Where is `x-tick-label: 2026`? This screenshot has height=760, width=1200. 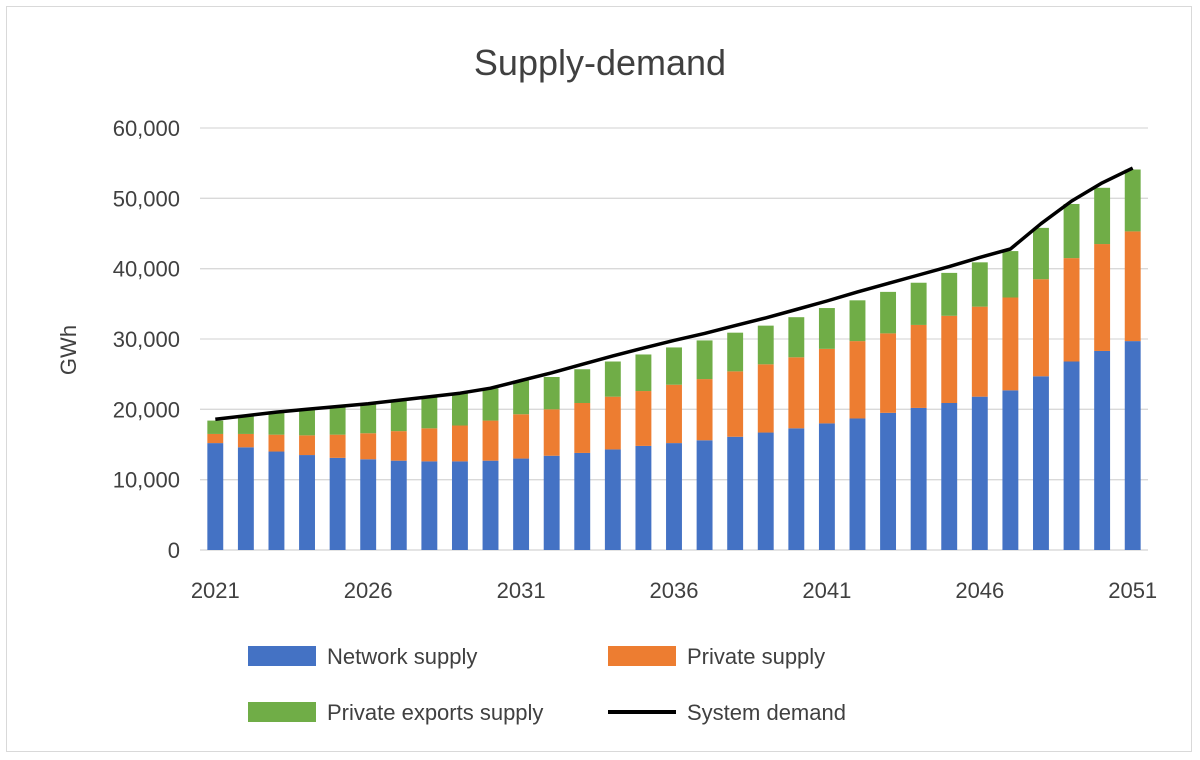
x-tick-label: 2026 is located at coordinates (368, 590).